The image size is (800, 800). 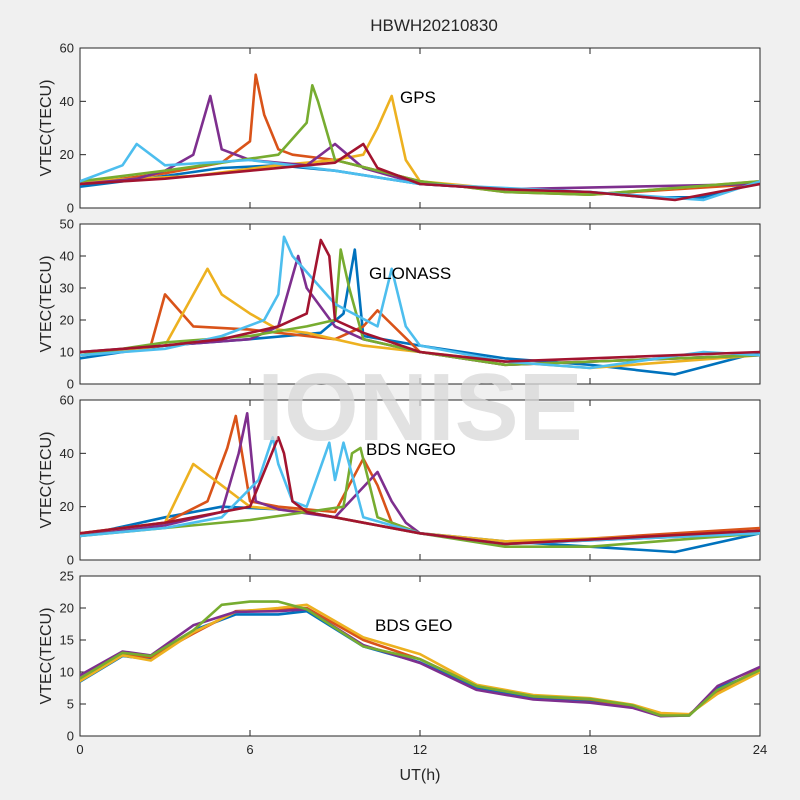 I want to click on panel-label: GPS, so click(x=418, y=97).